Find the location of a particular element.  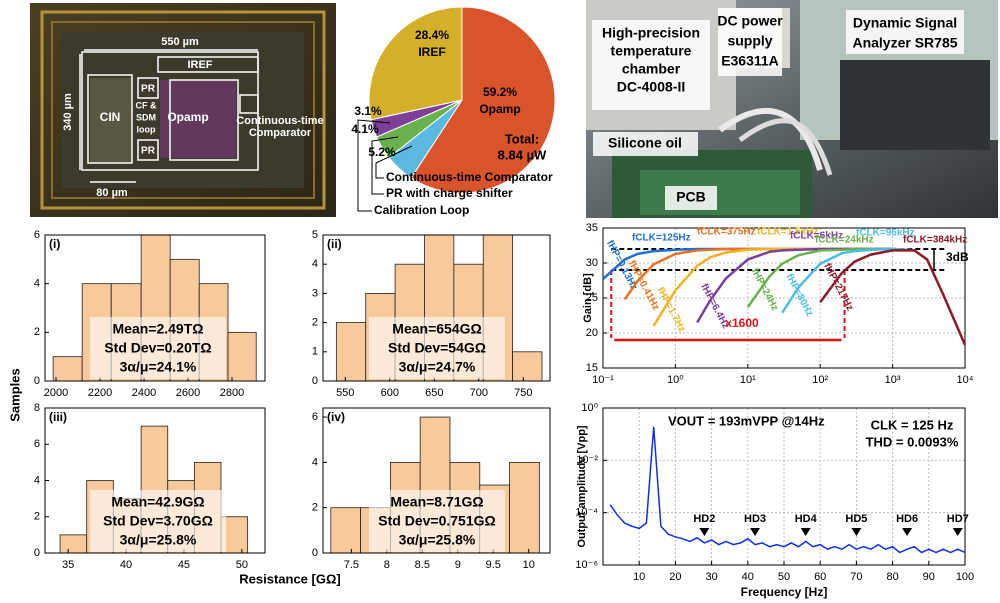

annotation: Std Dev=0.751GΩ is located at coordinates (436, 521).